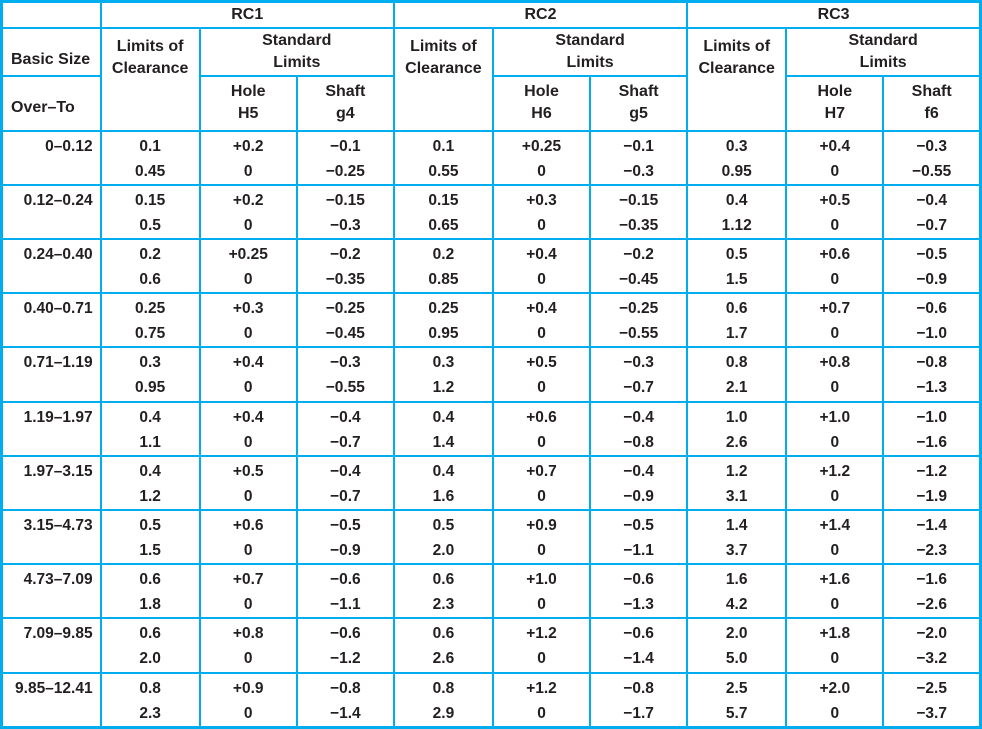  I want to click on rc3-shaft-cell: −0.6 −1.0, so click(932, 320).